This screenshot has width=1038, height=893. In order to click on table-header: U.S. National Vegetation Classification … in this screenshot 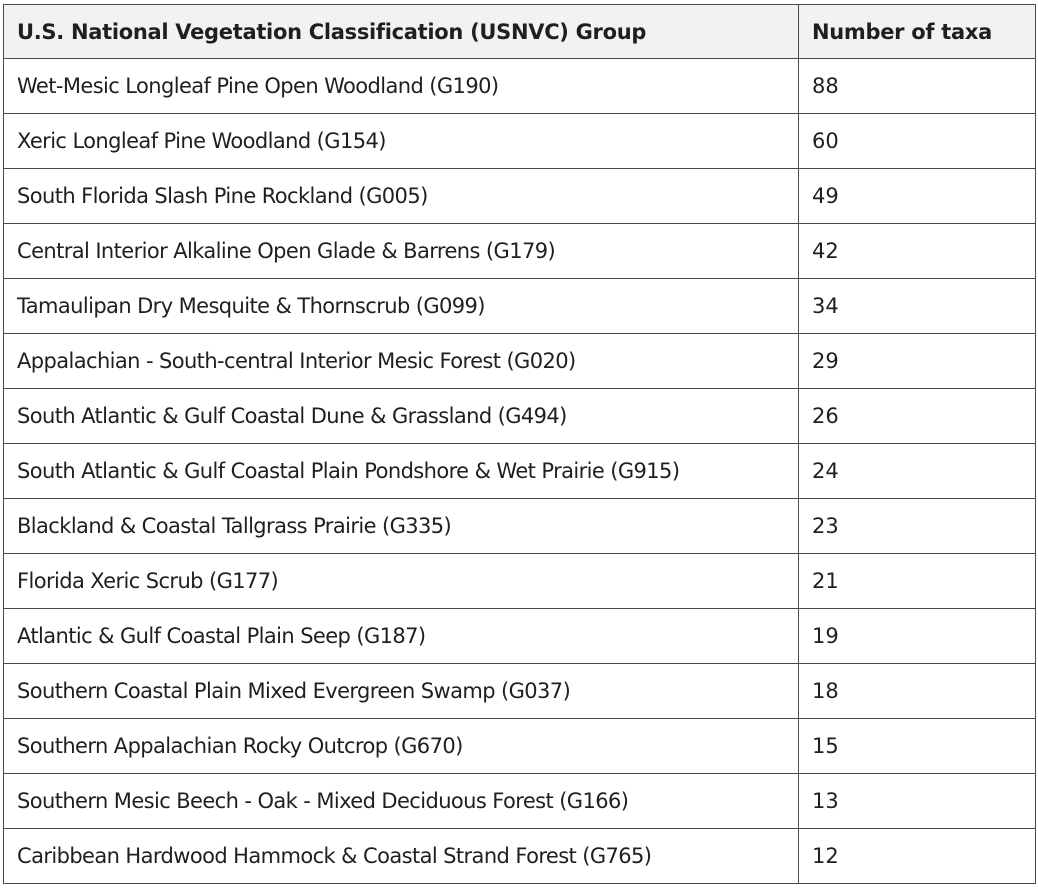, I will do `click(519, 31)`.